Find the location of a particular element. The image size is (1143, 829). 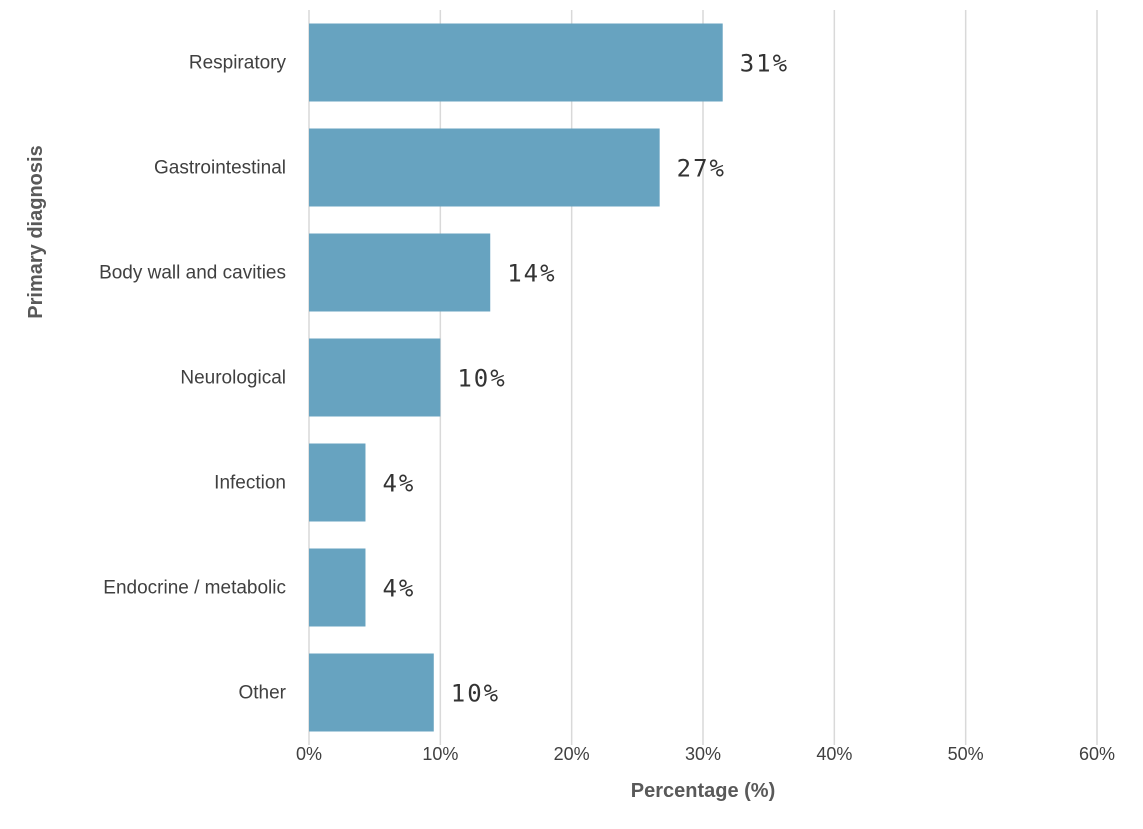

x-tick-label: 10% is located at coordinates (440, 754).